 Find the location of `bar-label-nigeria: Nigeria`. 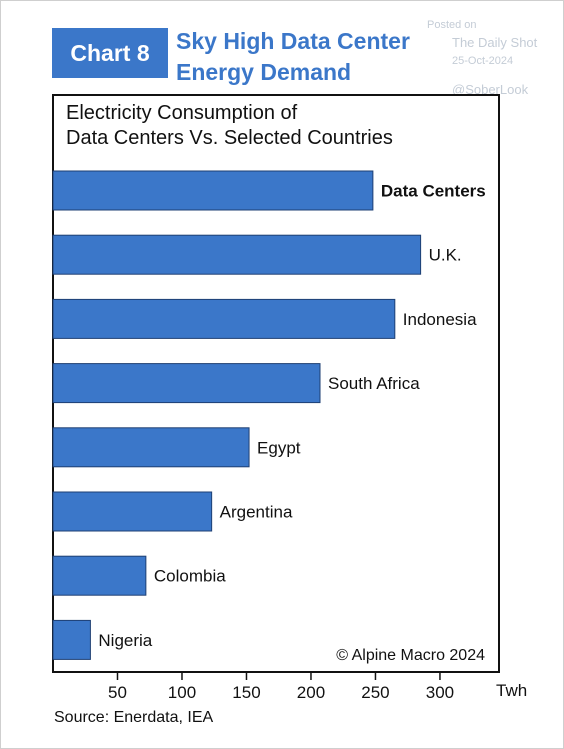

bar-label-nigeria: Nigeria is located at coordinates (125, 640).